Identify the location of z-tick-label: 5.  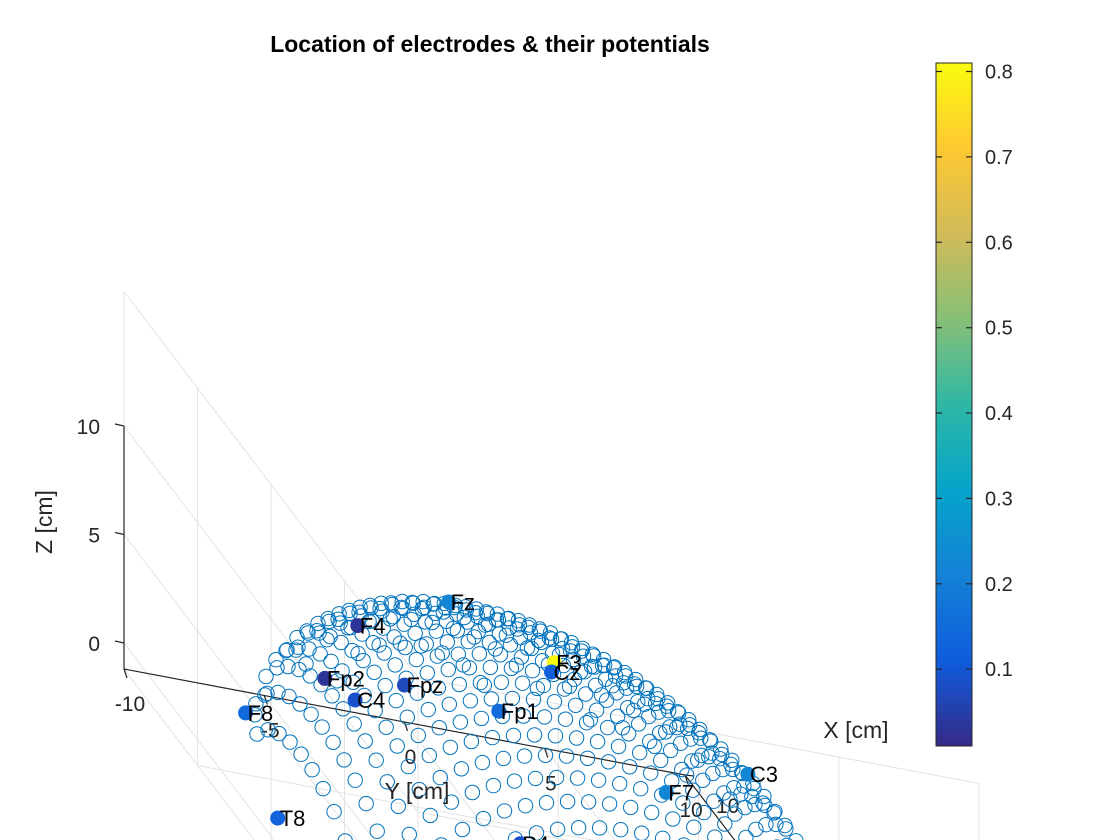
(94, 536).